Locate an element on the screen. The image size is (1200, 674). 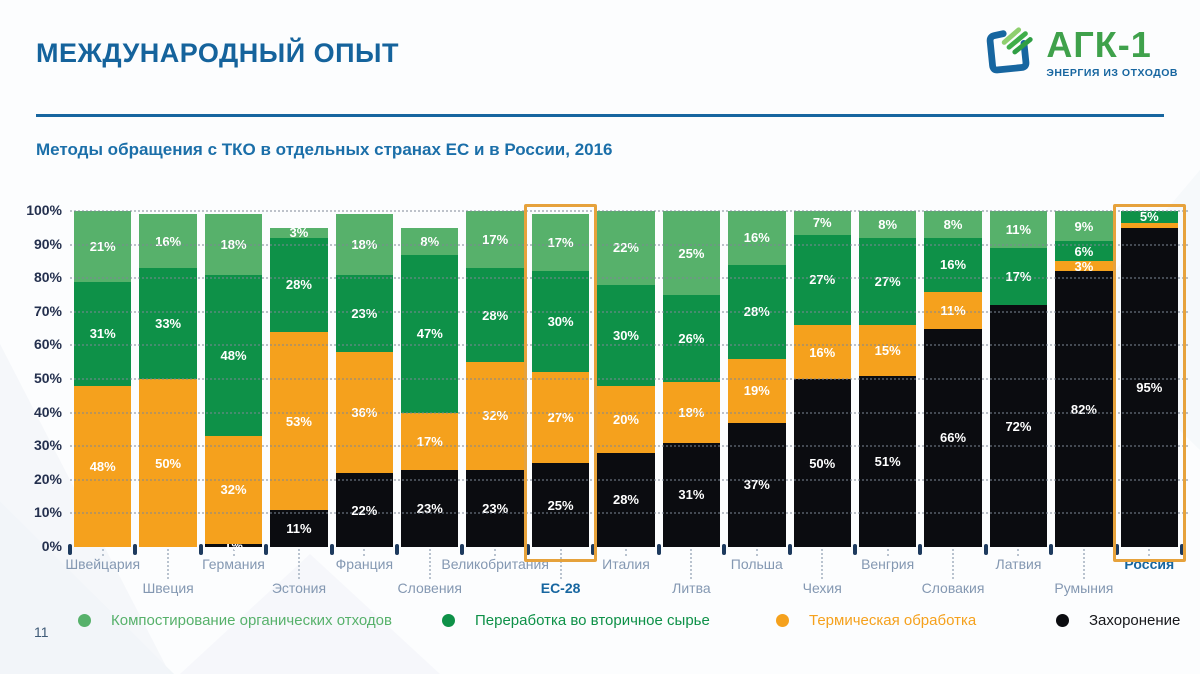
bar-segment-compost: 3% is located at coordinates (299, 232).